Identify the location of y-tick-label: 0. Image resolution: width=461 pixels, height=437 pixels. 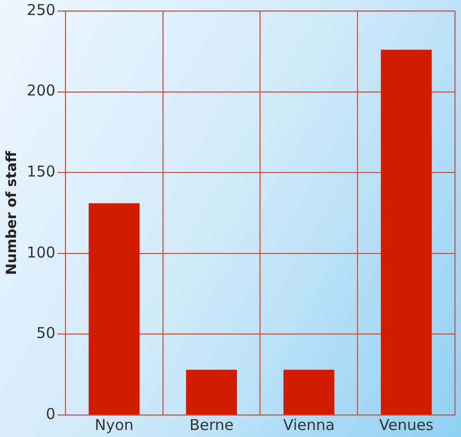
(51, 413).